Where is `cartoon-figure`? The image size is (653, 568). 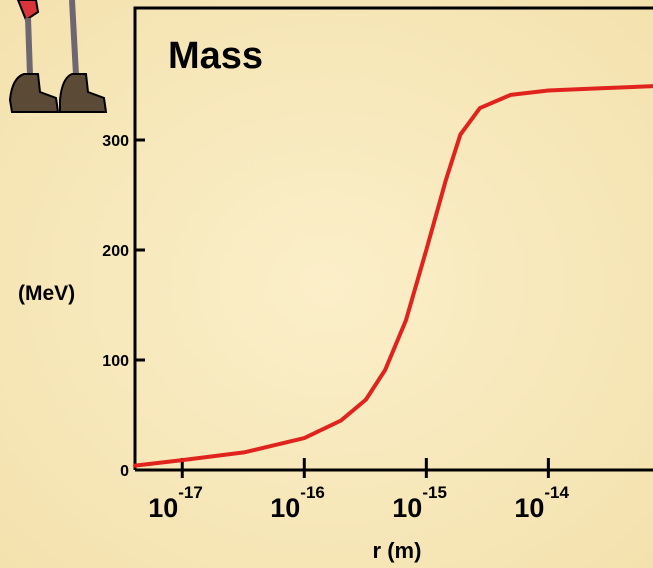 cartoon-figure is located at coordinates (58, 56).